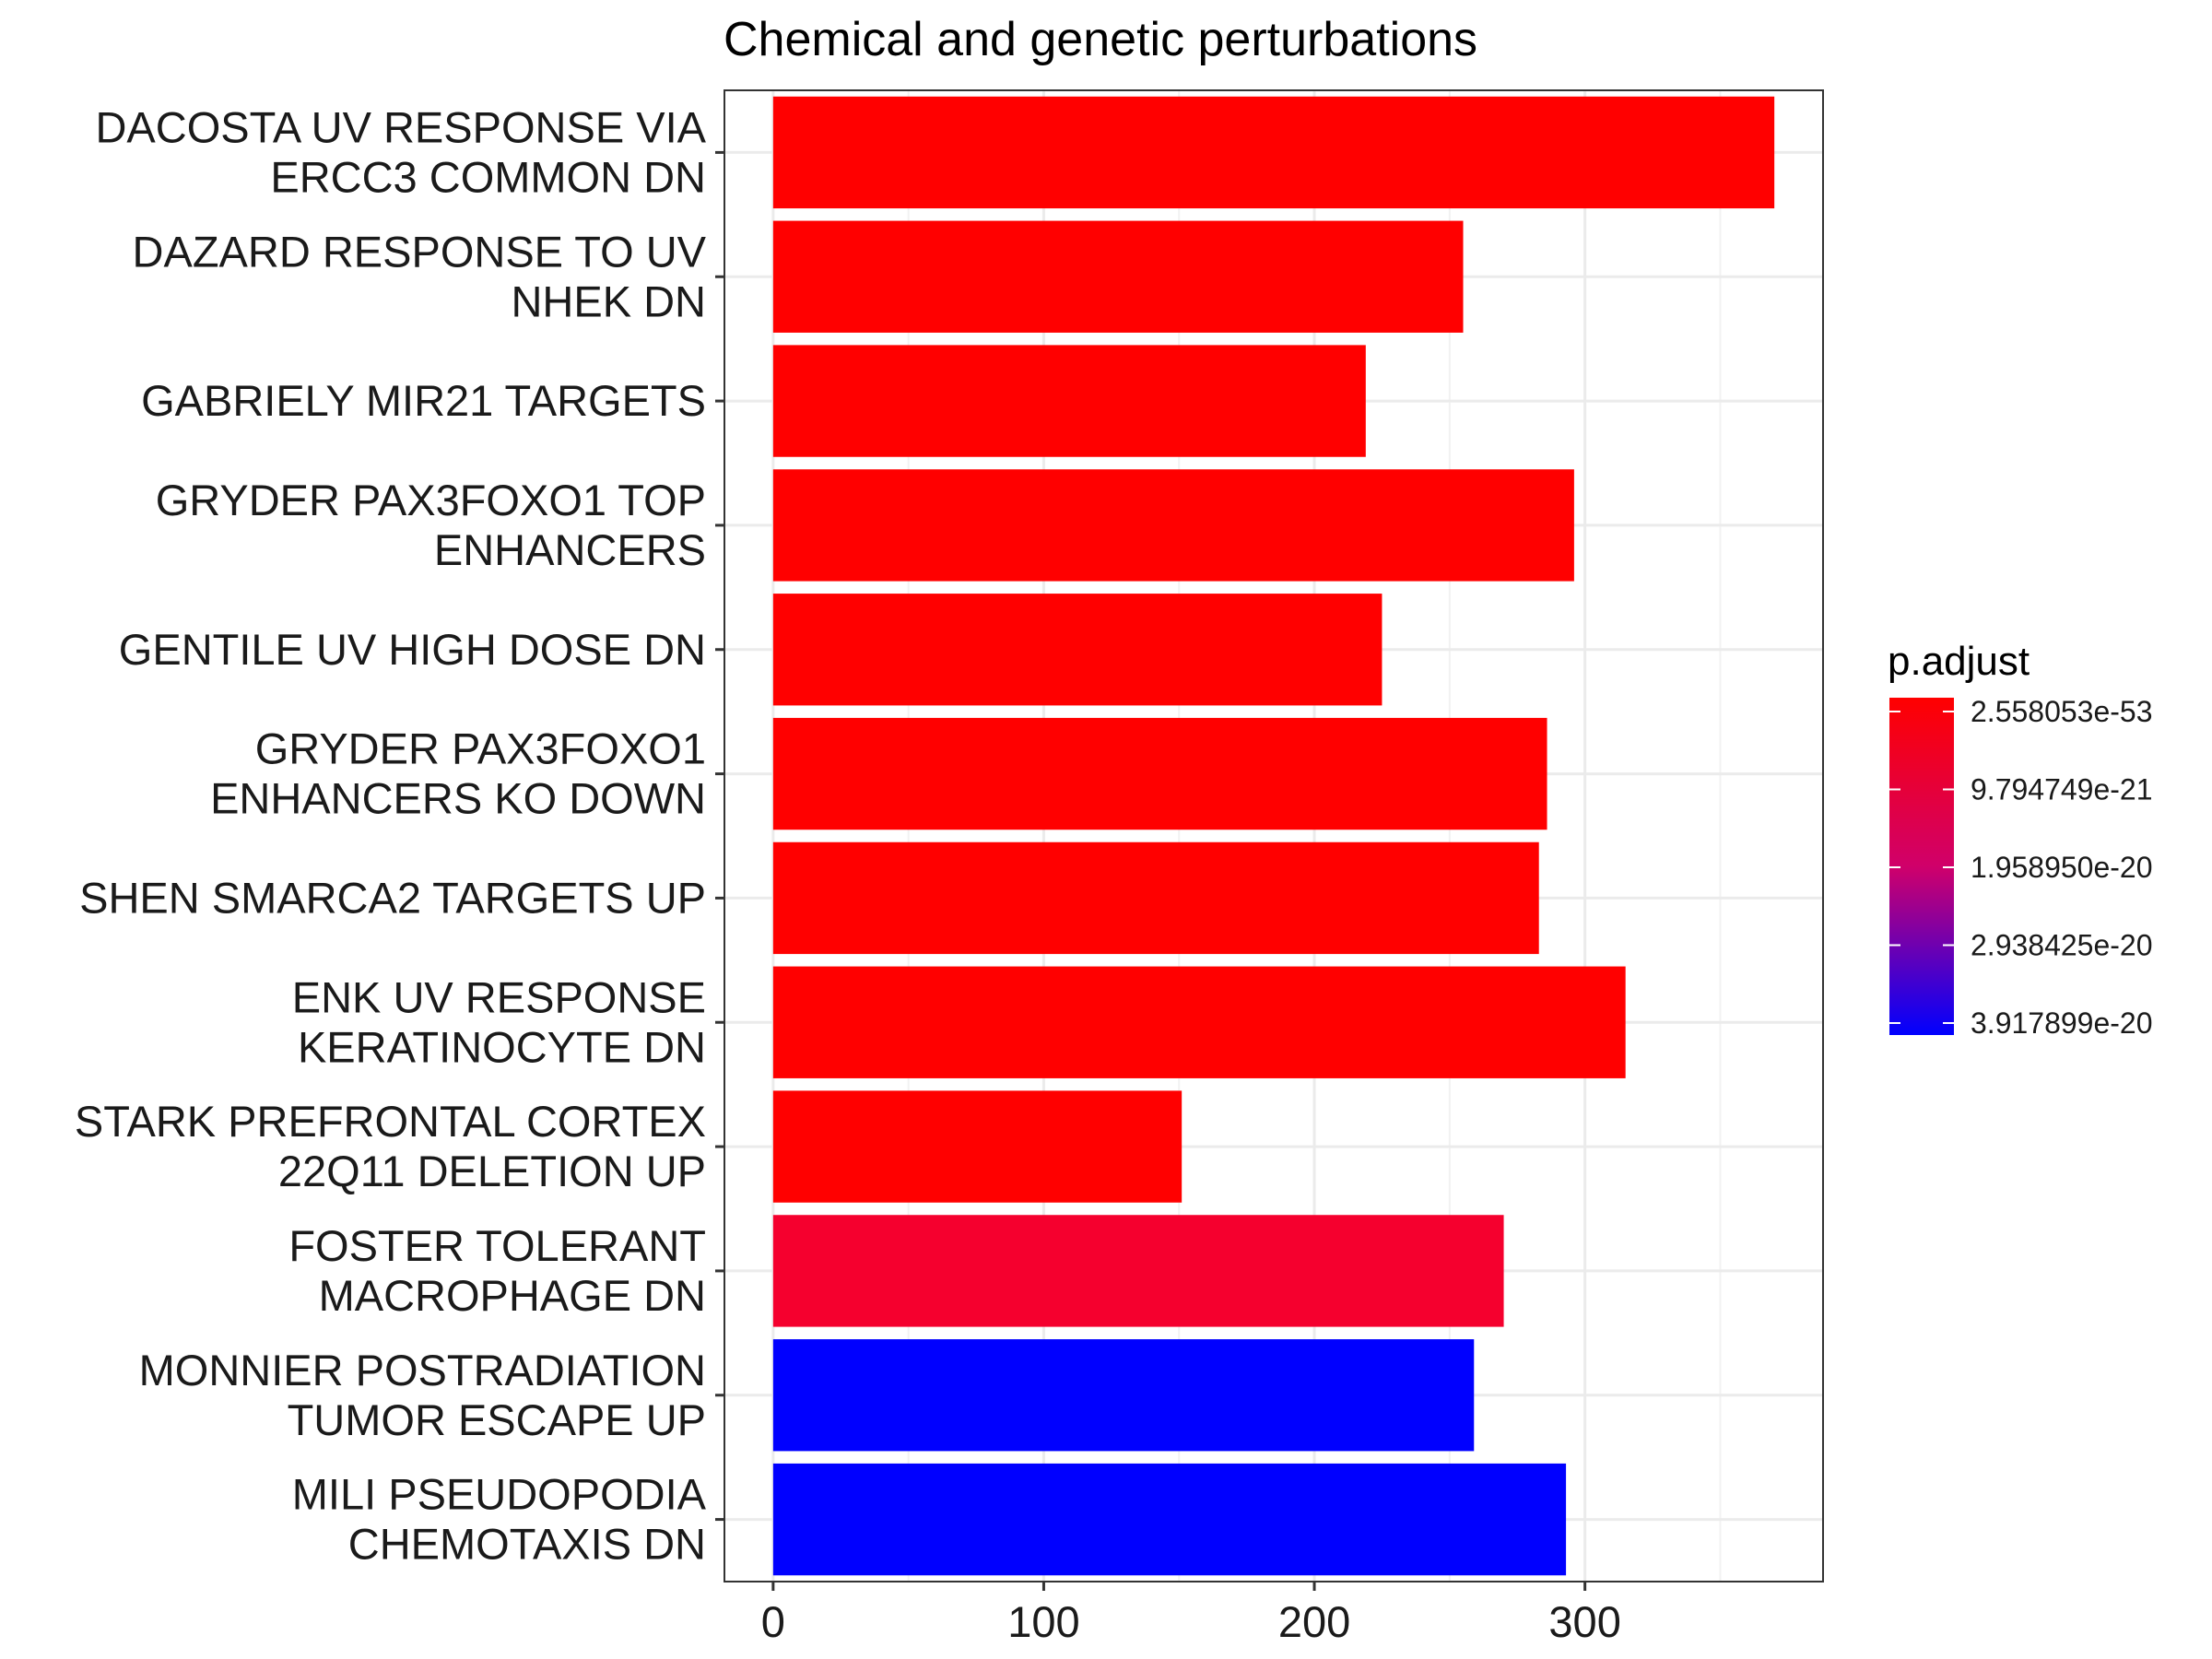  I want to click on legend-tick-label: 9.794749e-21, so click(2062, 789).